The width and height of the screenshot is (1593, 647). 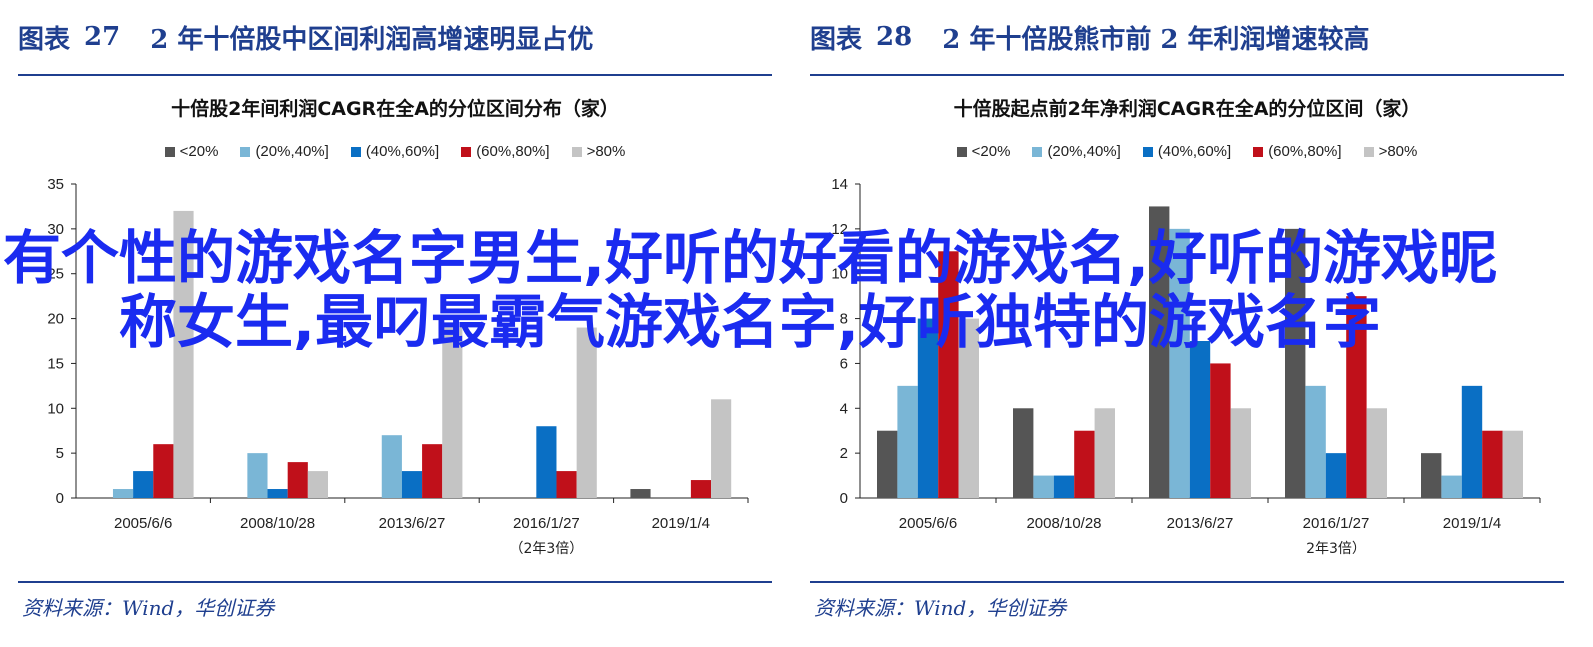 I want to click on right-source-divider, so click(x=1187, y=582).